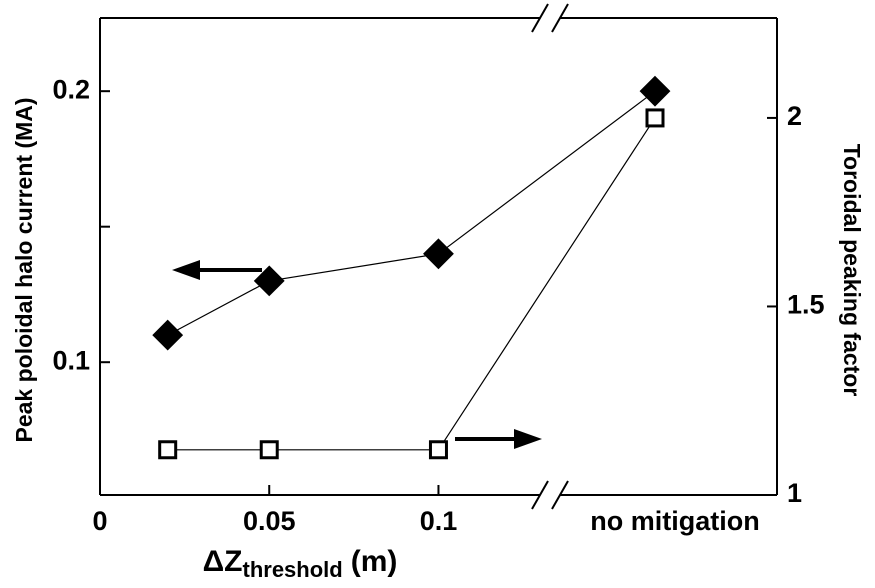  I want to click on y2-axis-label: Toroidal peaking factor, so click(852, 270).